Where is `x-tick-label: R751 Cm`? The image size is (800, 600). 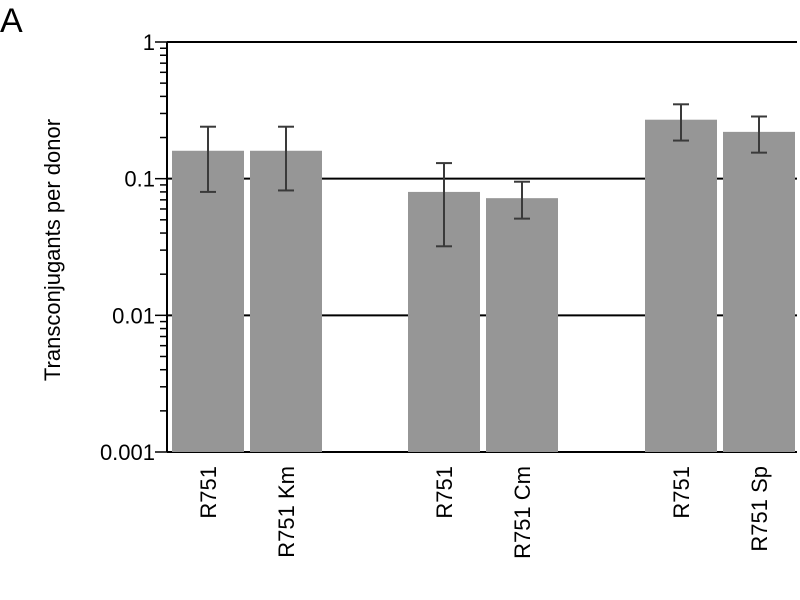 x-tick-label: R751 Cm is located at coordinates (522, 512).